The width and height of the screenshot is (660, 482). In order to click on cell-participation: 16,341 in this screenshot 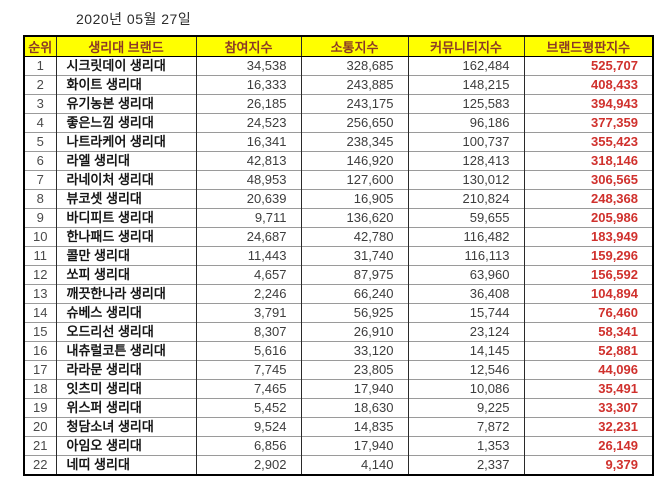, I will do `click(248, 142)`.